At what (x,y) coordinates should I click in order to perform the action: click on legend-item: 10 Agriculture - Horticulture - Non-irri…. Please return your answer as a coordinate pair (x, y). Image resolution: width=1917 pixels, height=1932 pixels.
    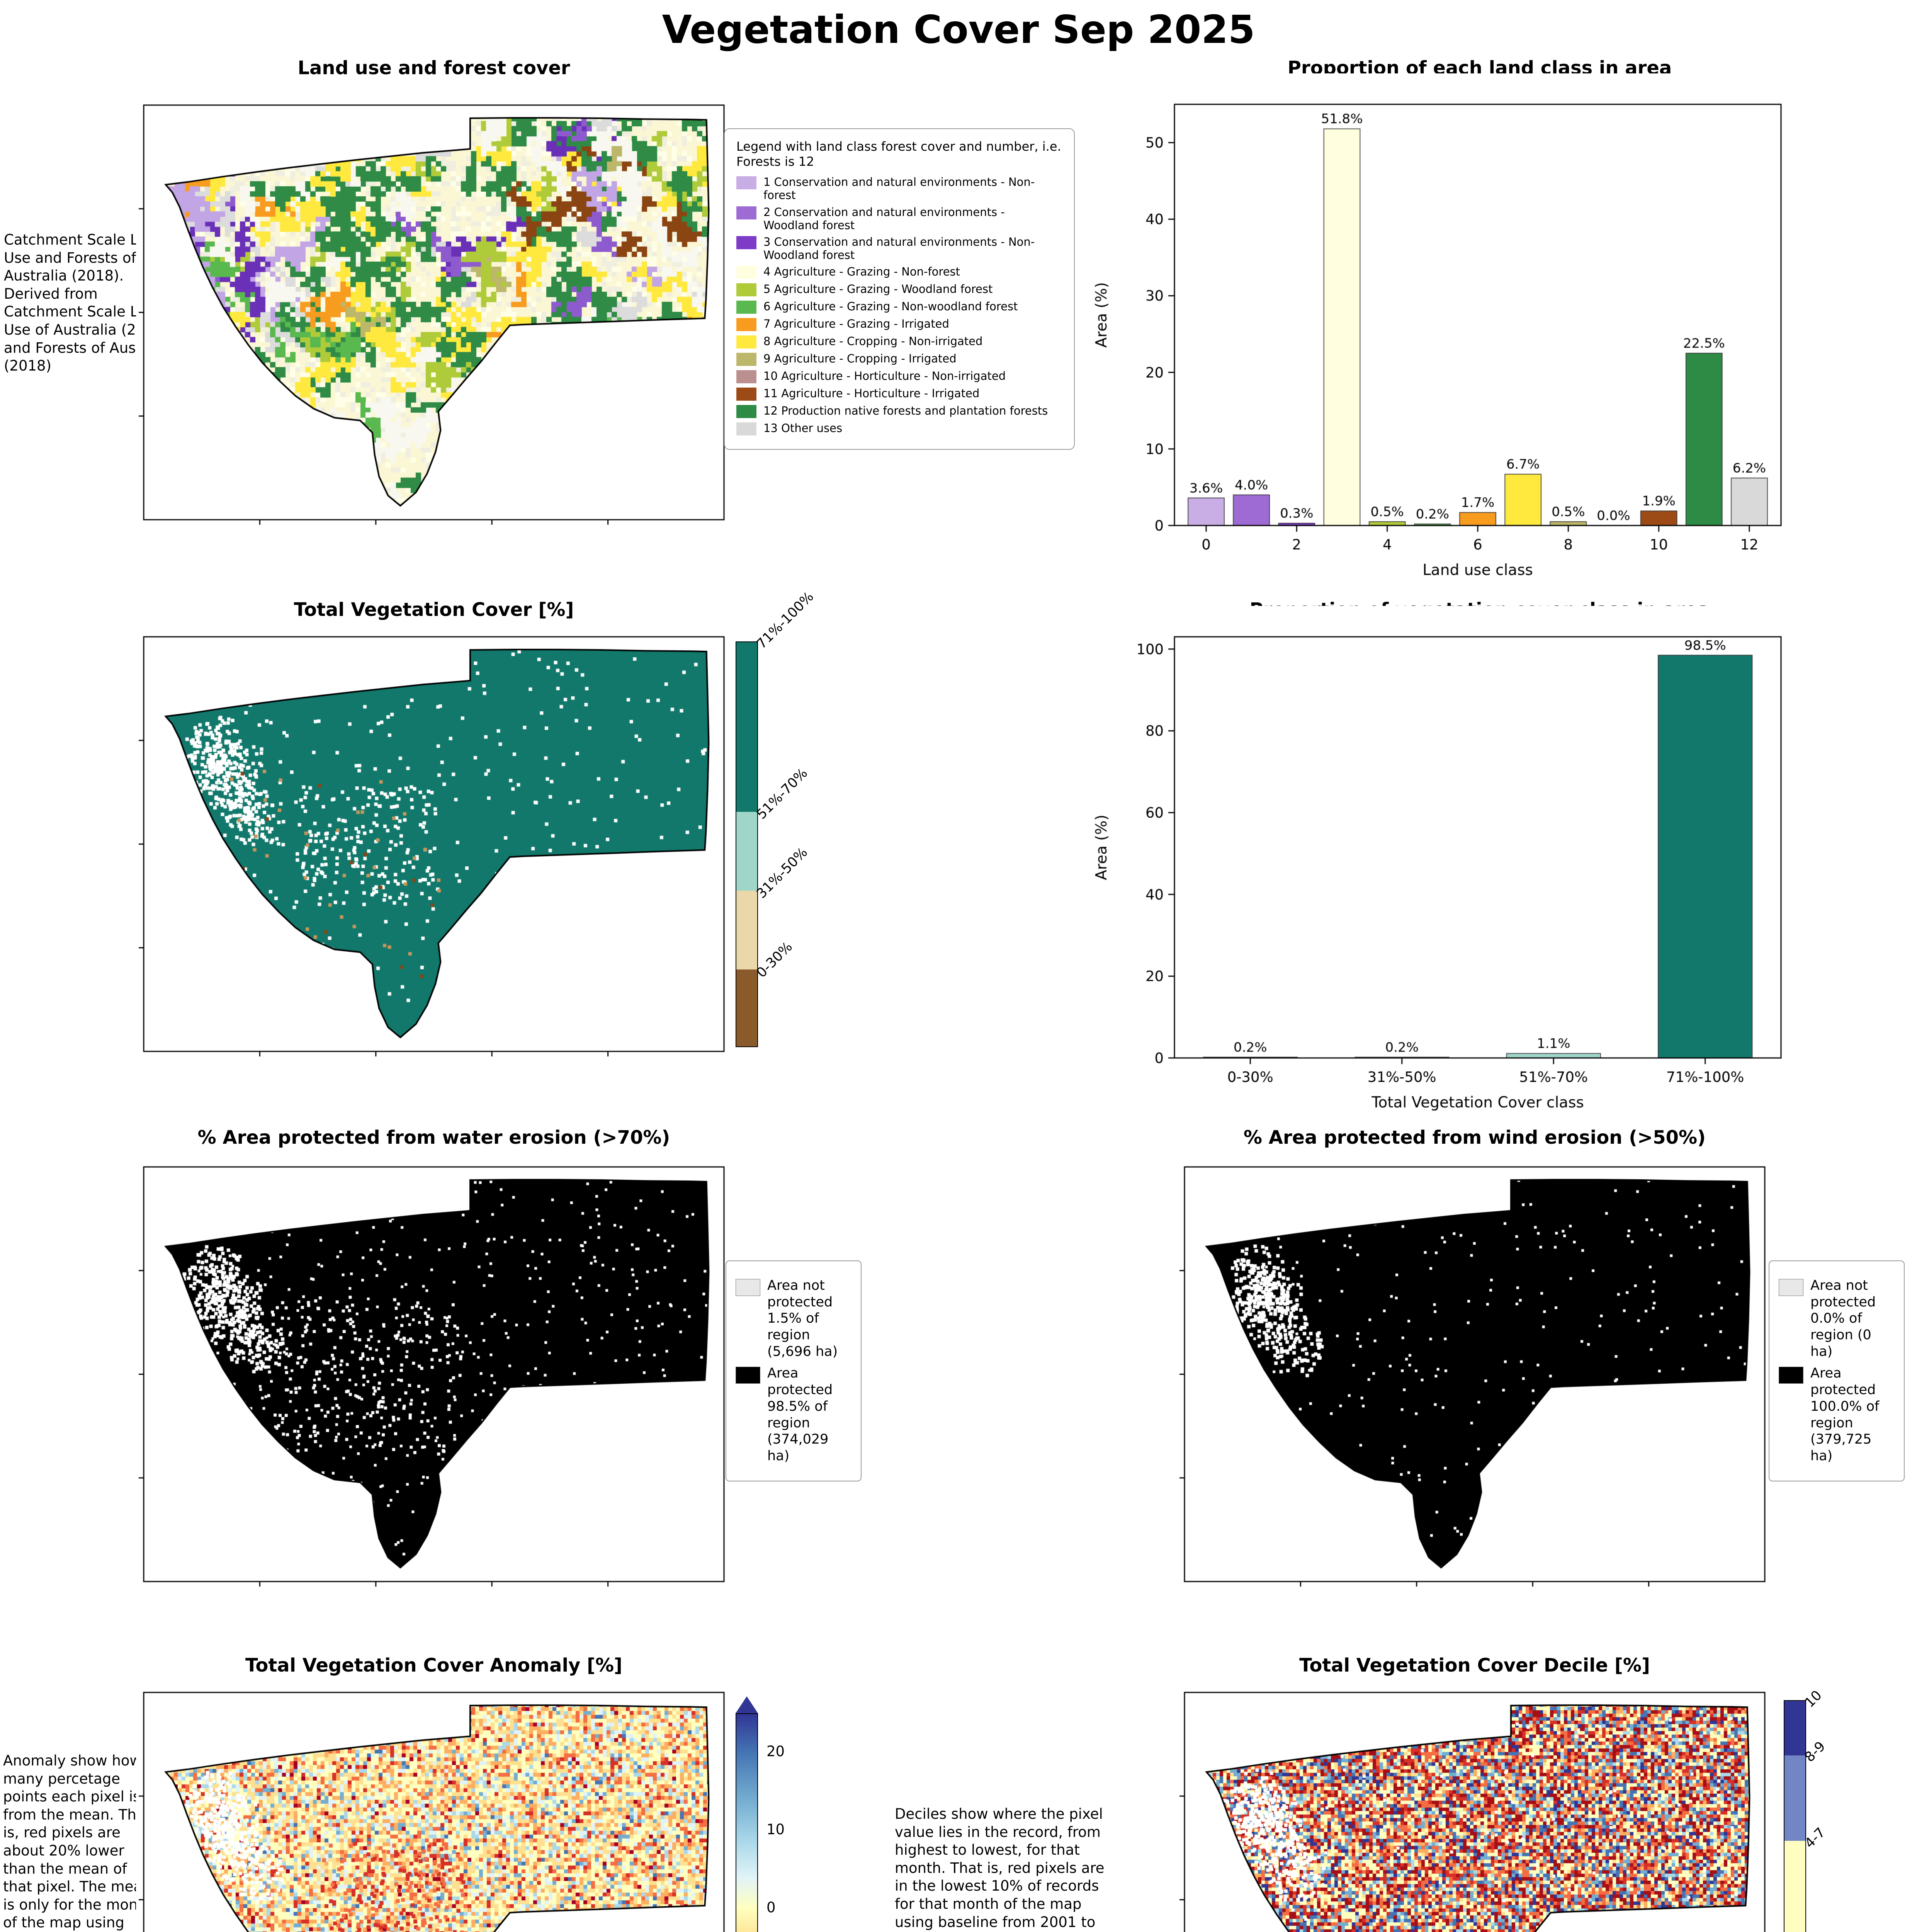
    Looking at the image, I should click on (899, 376).